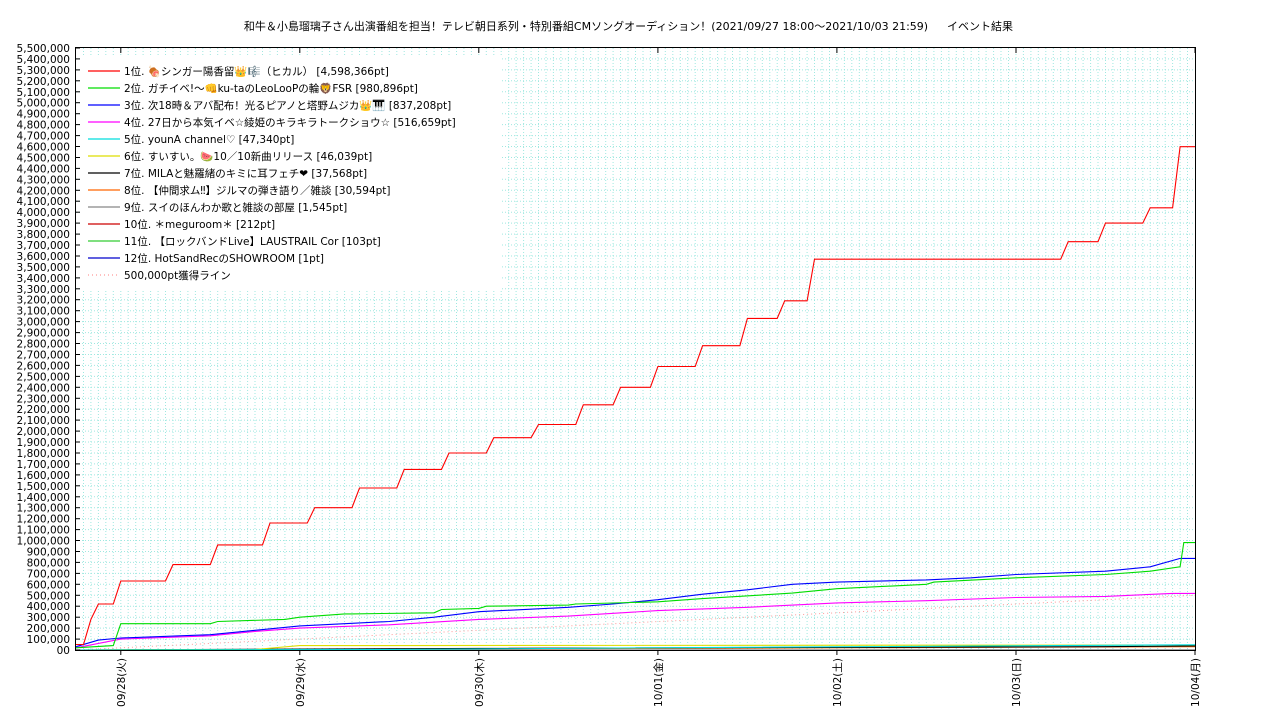 This screenshot has width=1280, height=720. What do you see at coordinates (48, 607) in the screenshot?
I see `y-tick-label: 400,000` at bounding box center [48, 607].